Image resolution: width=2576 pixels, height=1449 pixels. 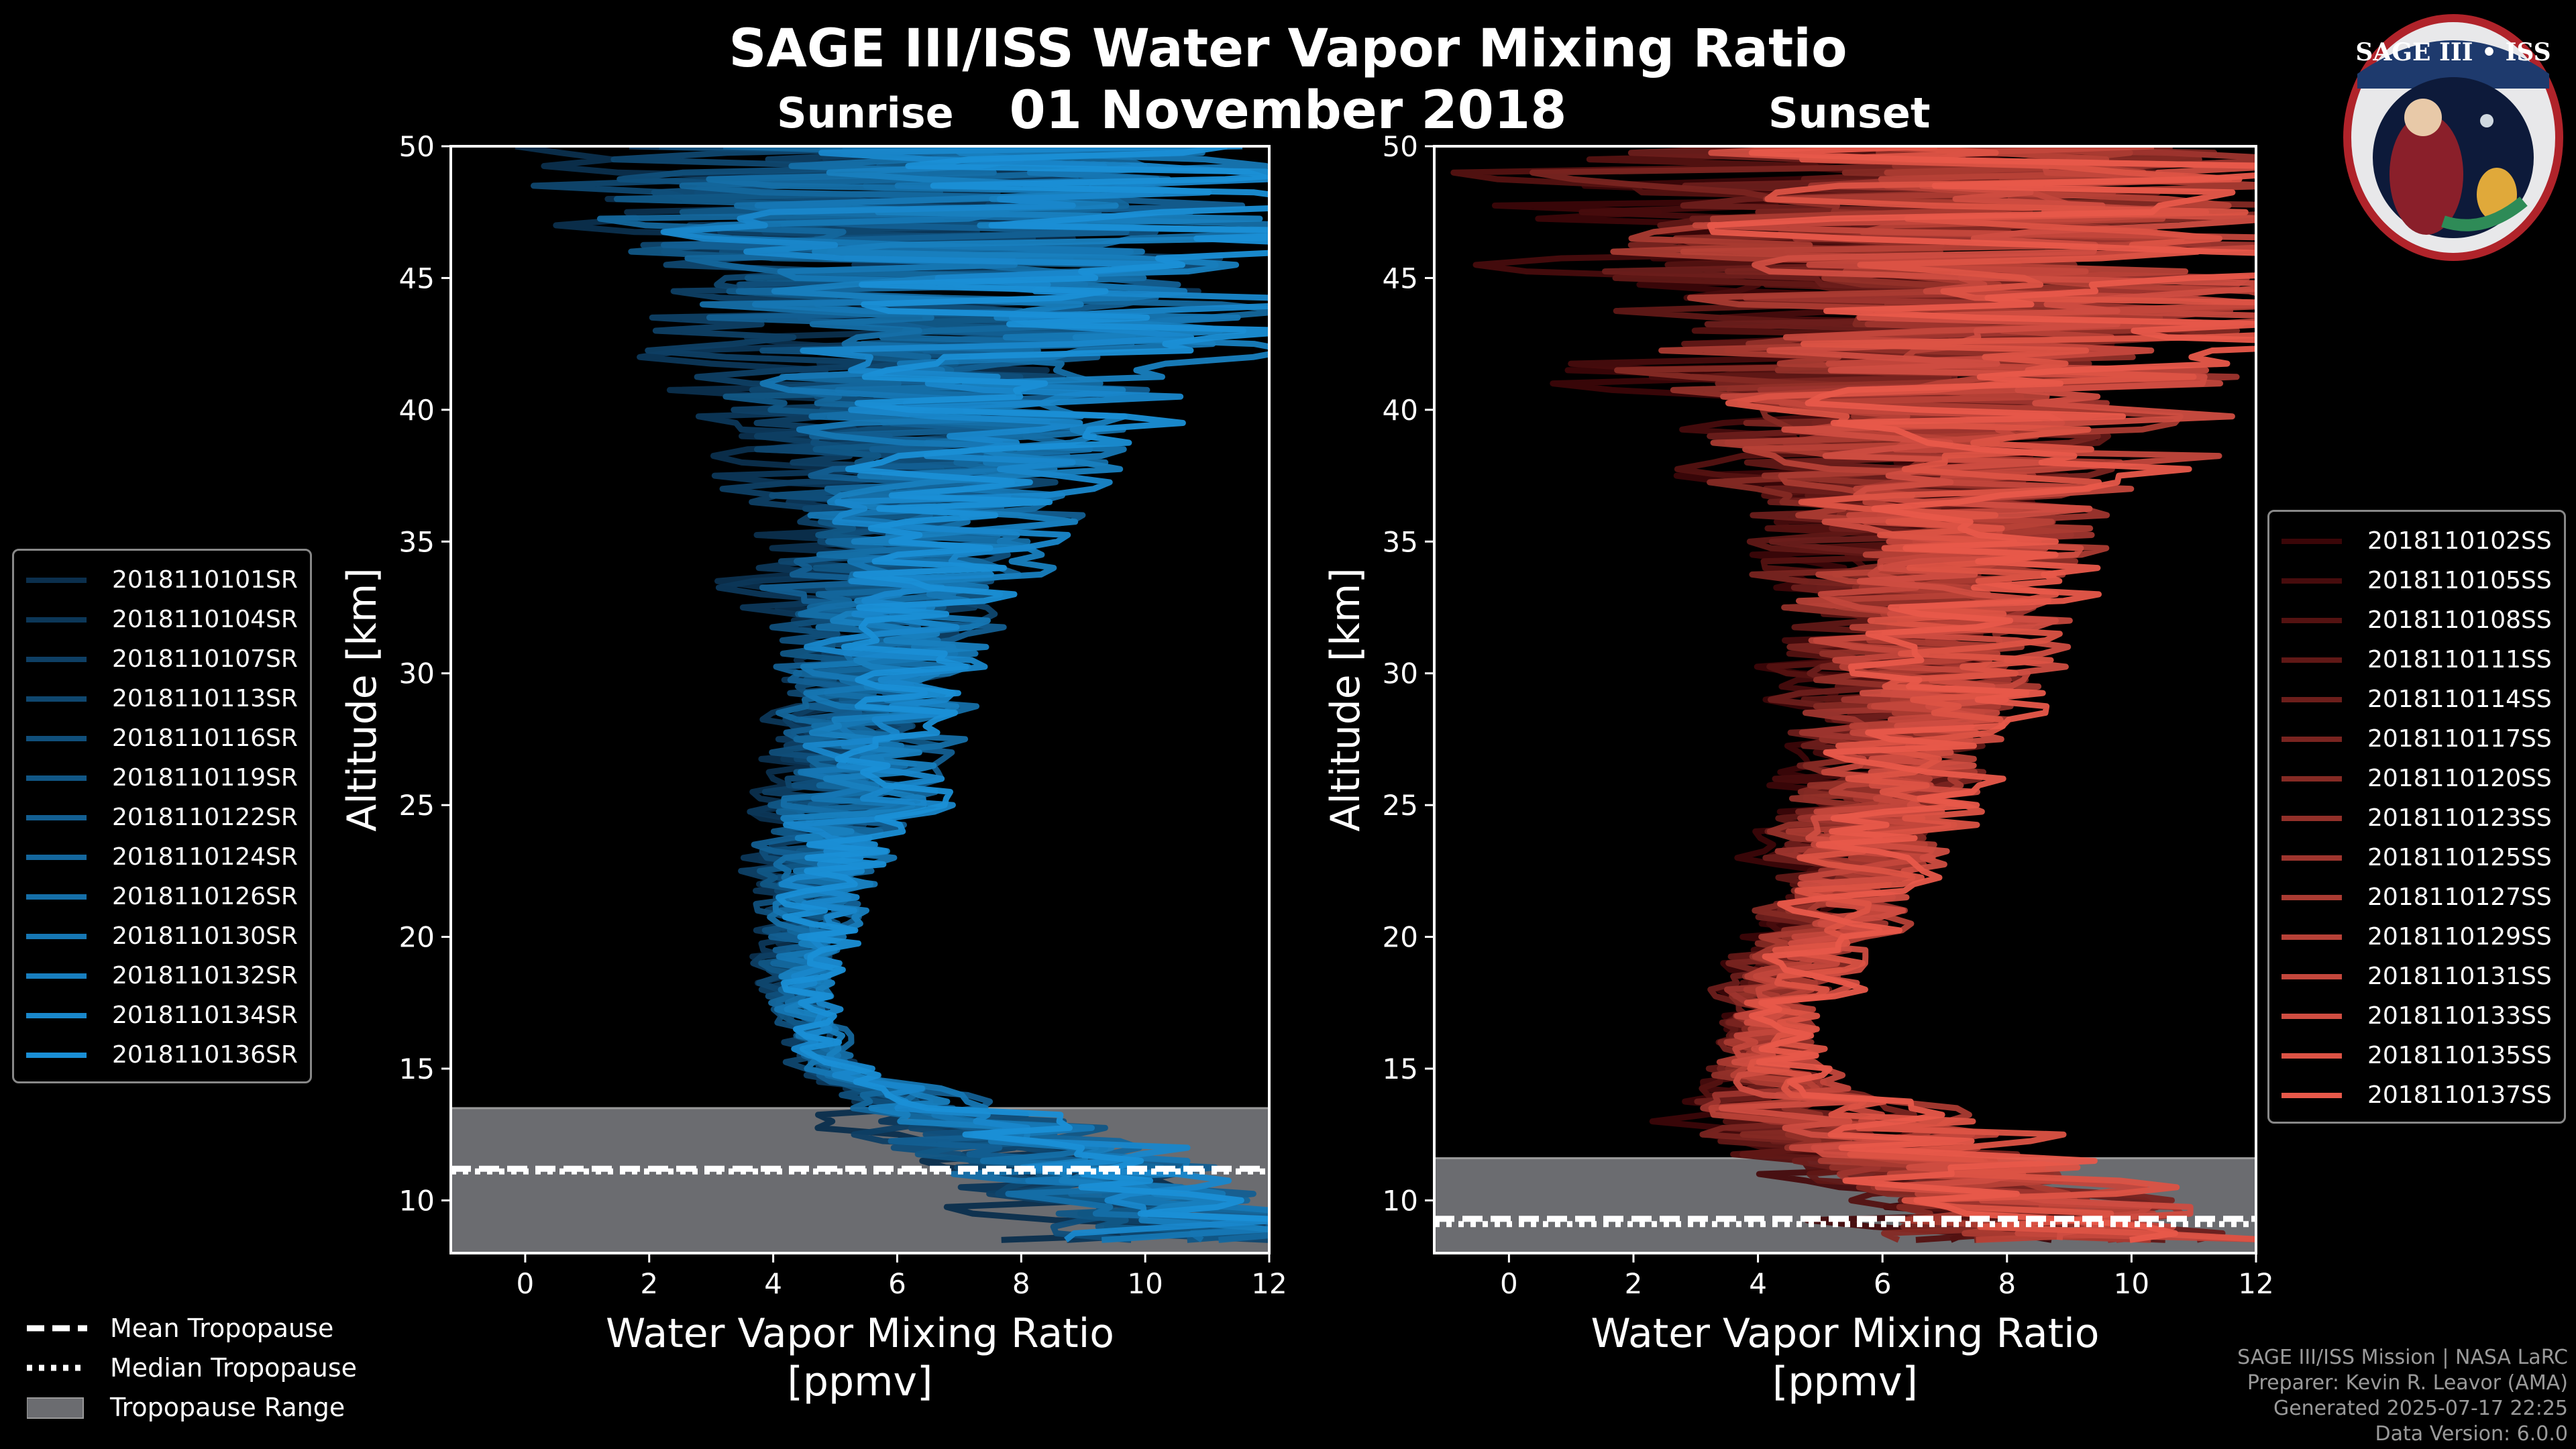 What do you see at coordinates (2453, 137) in the screenshot?
I see `sage-mission-logo: SAGE III • ISS` at bounding box center [2453, 137].